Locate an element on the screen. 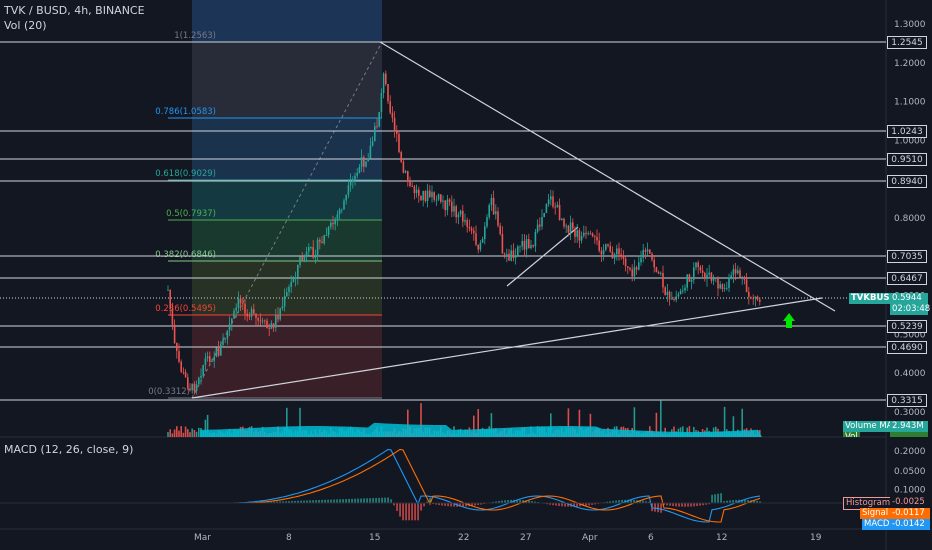  level-tag: 0.5239 is located at coordinates (907, 326).